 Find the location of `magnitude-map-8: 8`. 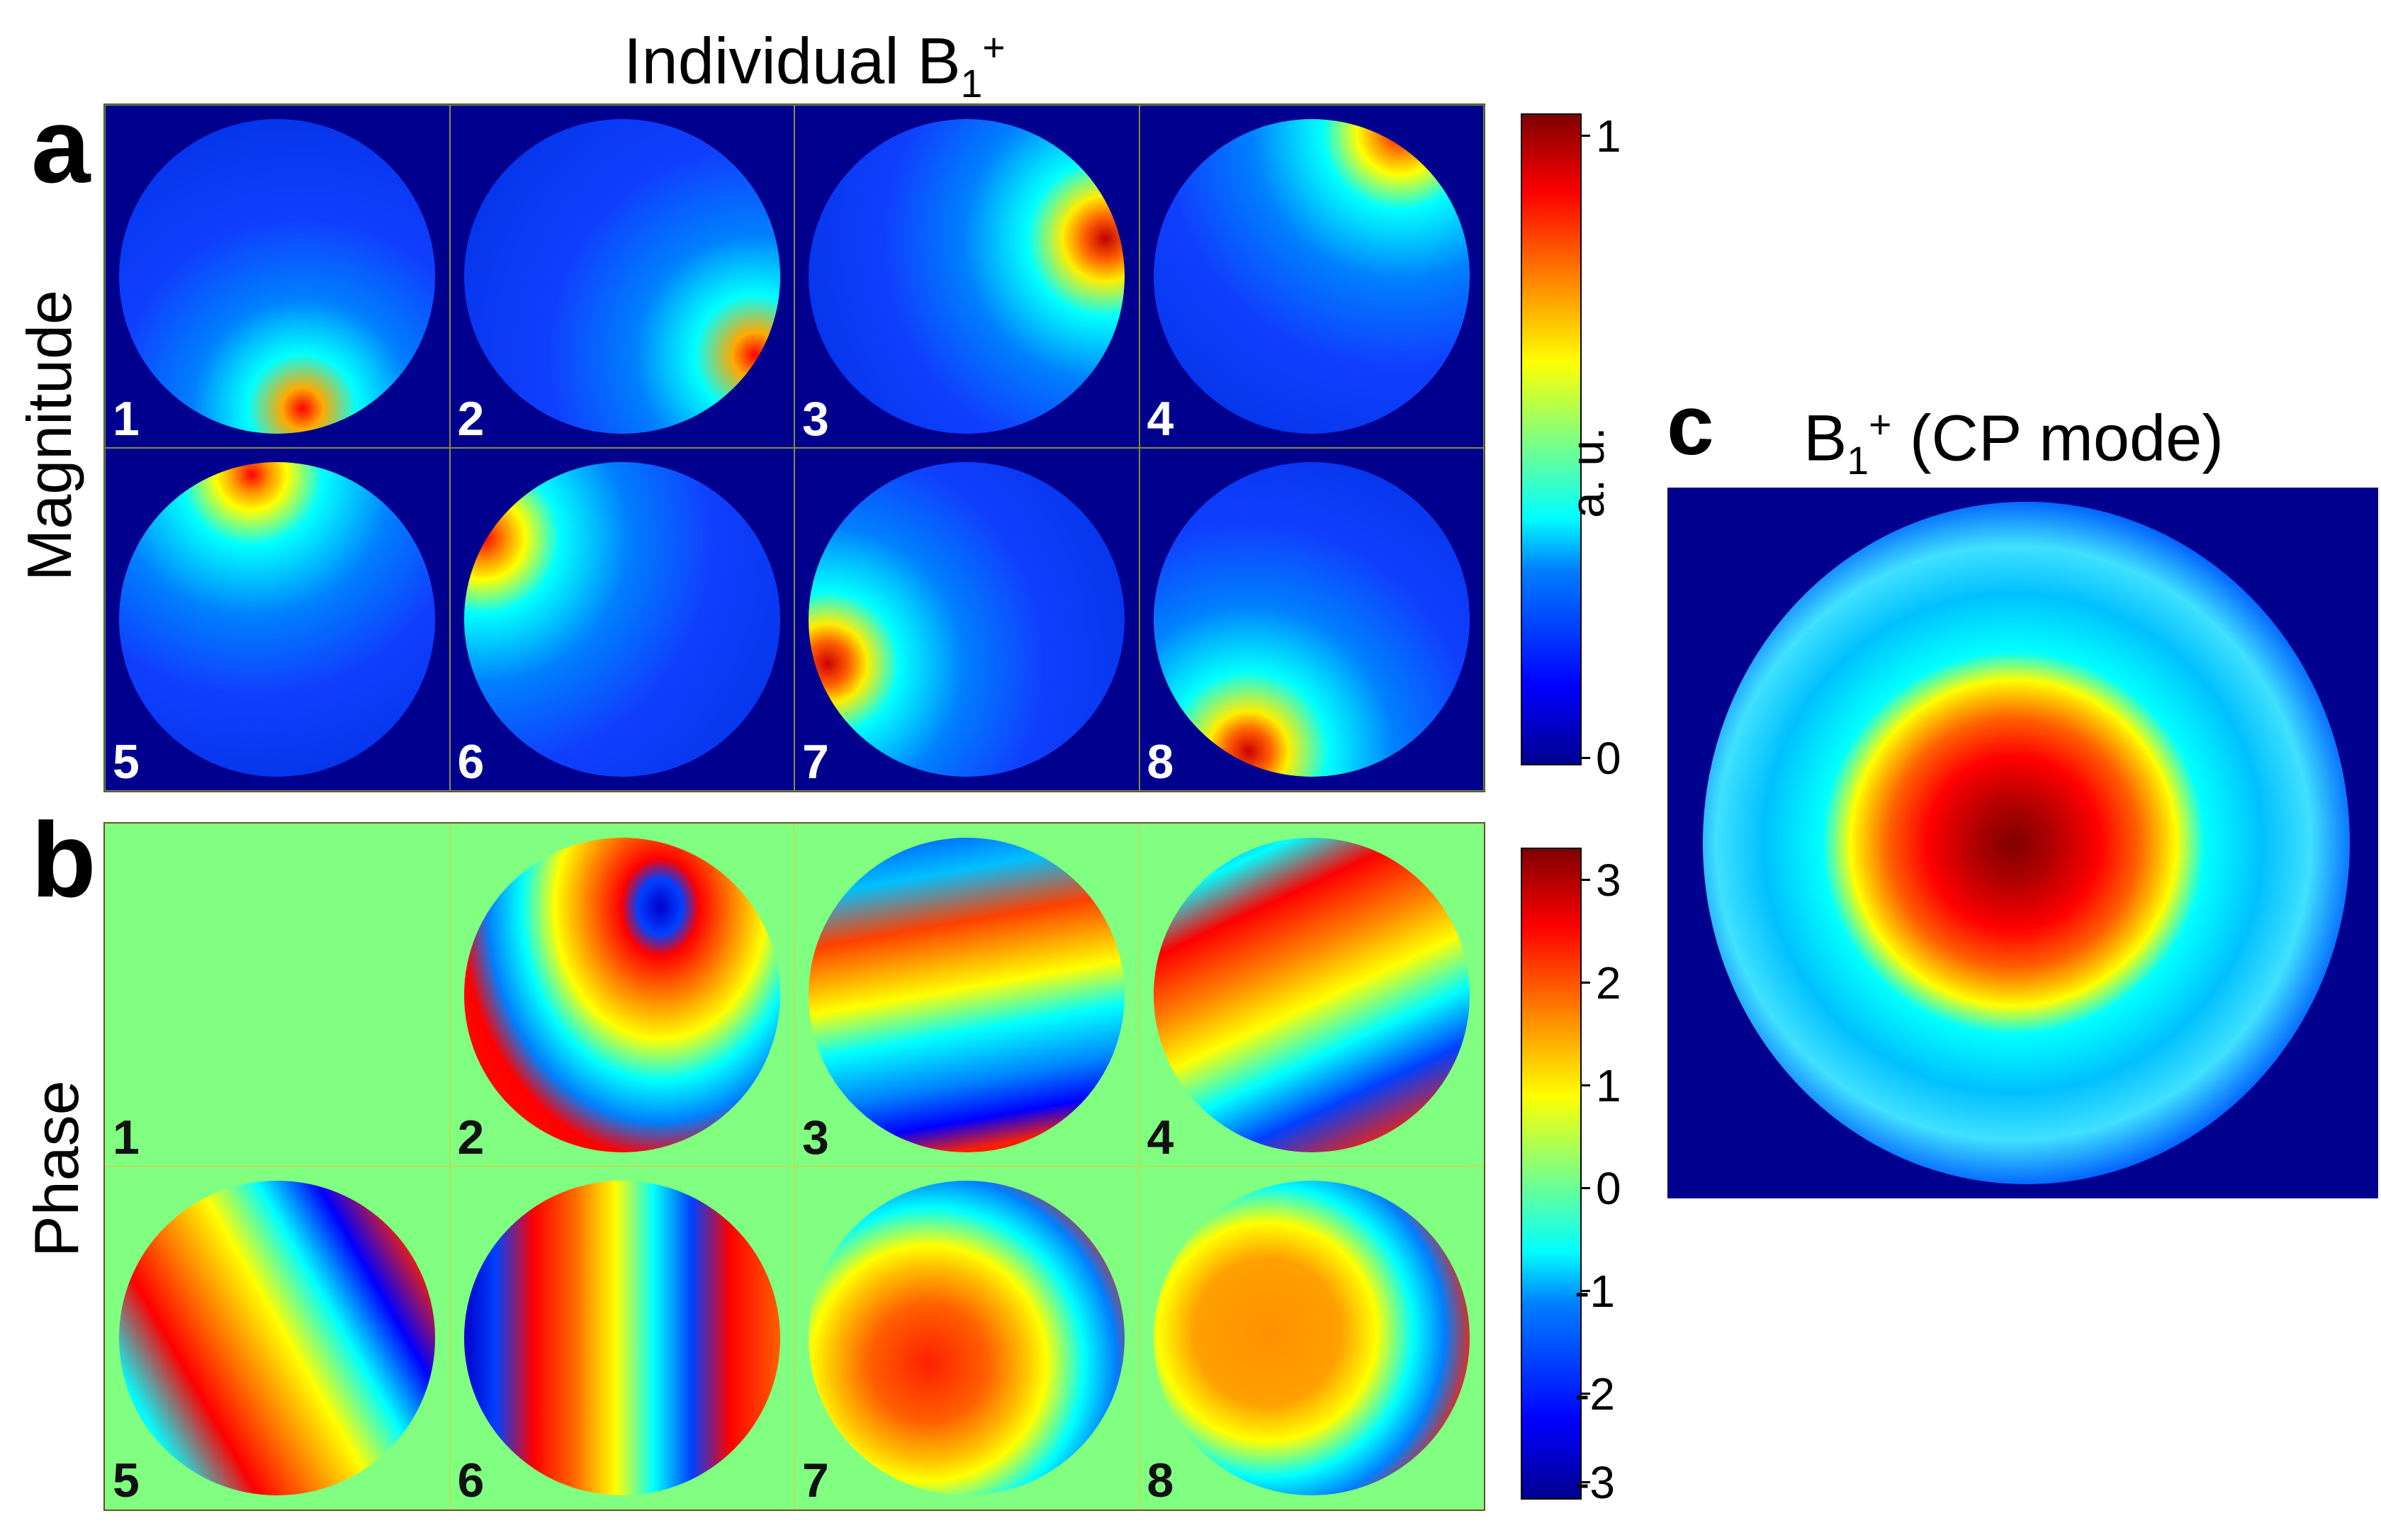

magnitude-map-8: 8 is located at coordinates (1311, 619).